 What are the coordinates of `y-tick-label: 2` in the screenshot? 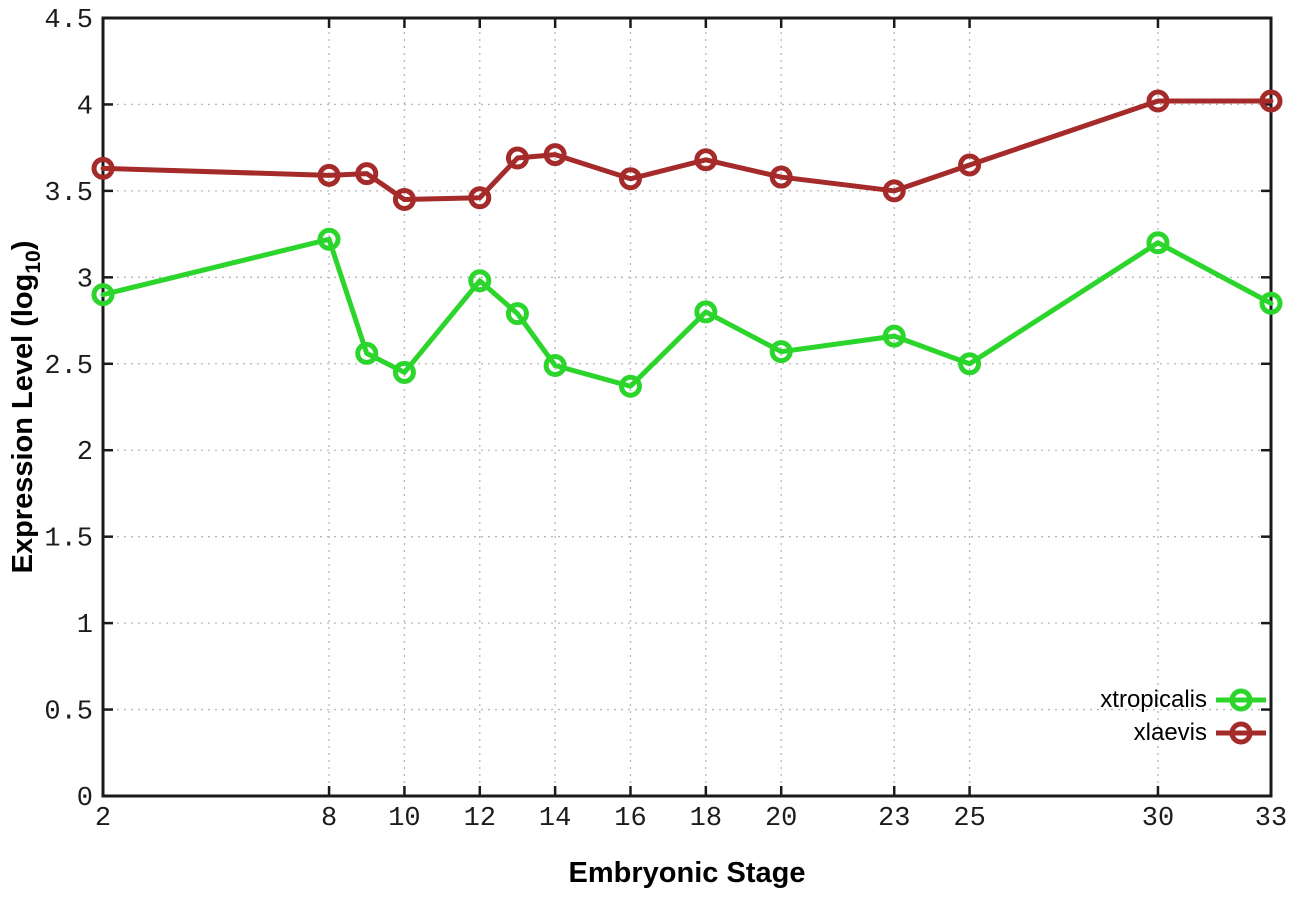 It's located at (85, 453).